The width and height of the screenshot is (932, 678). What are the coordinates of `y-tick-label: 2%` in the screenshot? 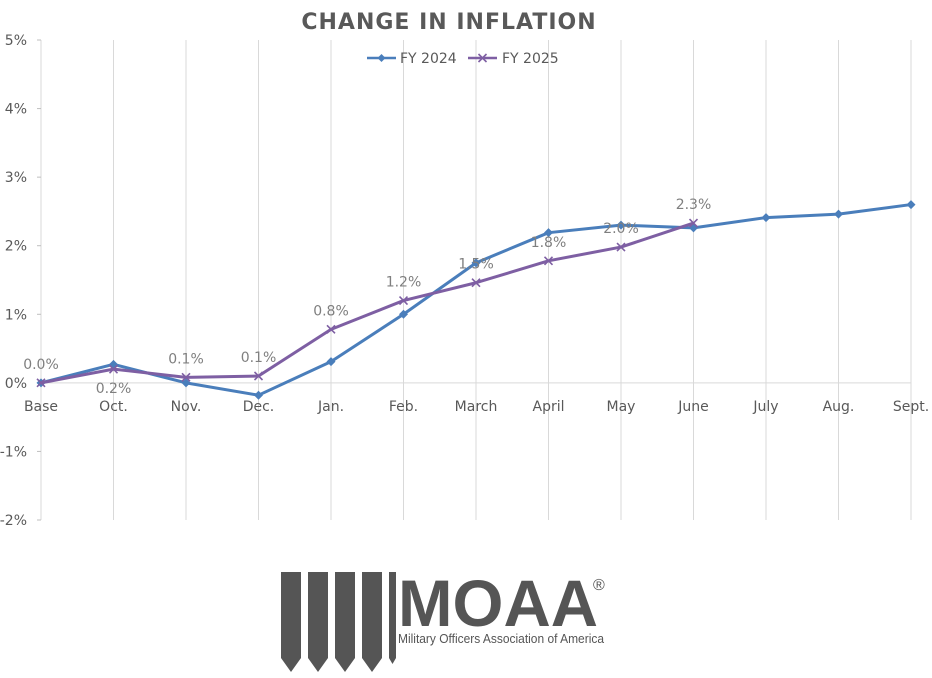 It's located at (16, 247).